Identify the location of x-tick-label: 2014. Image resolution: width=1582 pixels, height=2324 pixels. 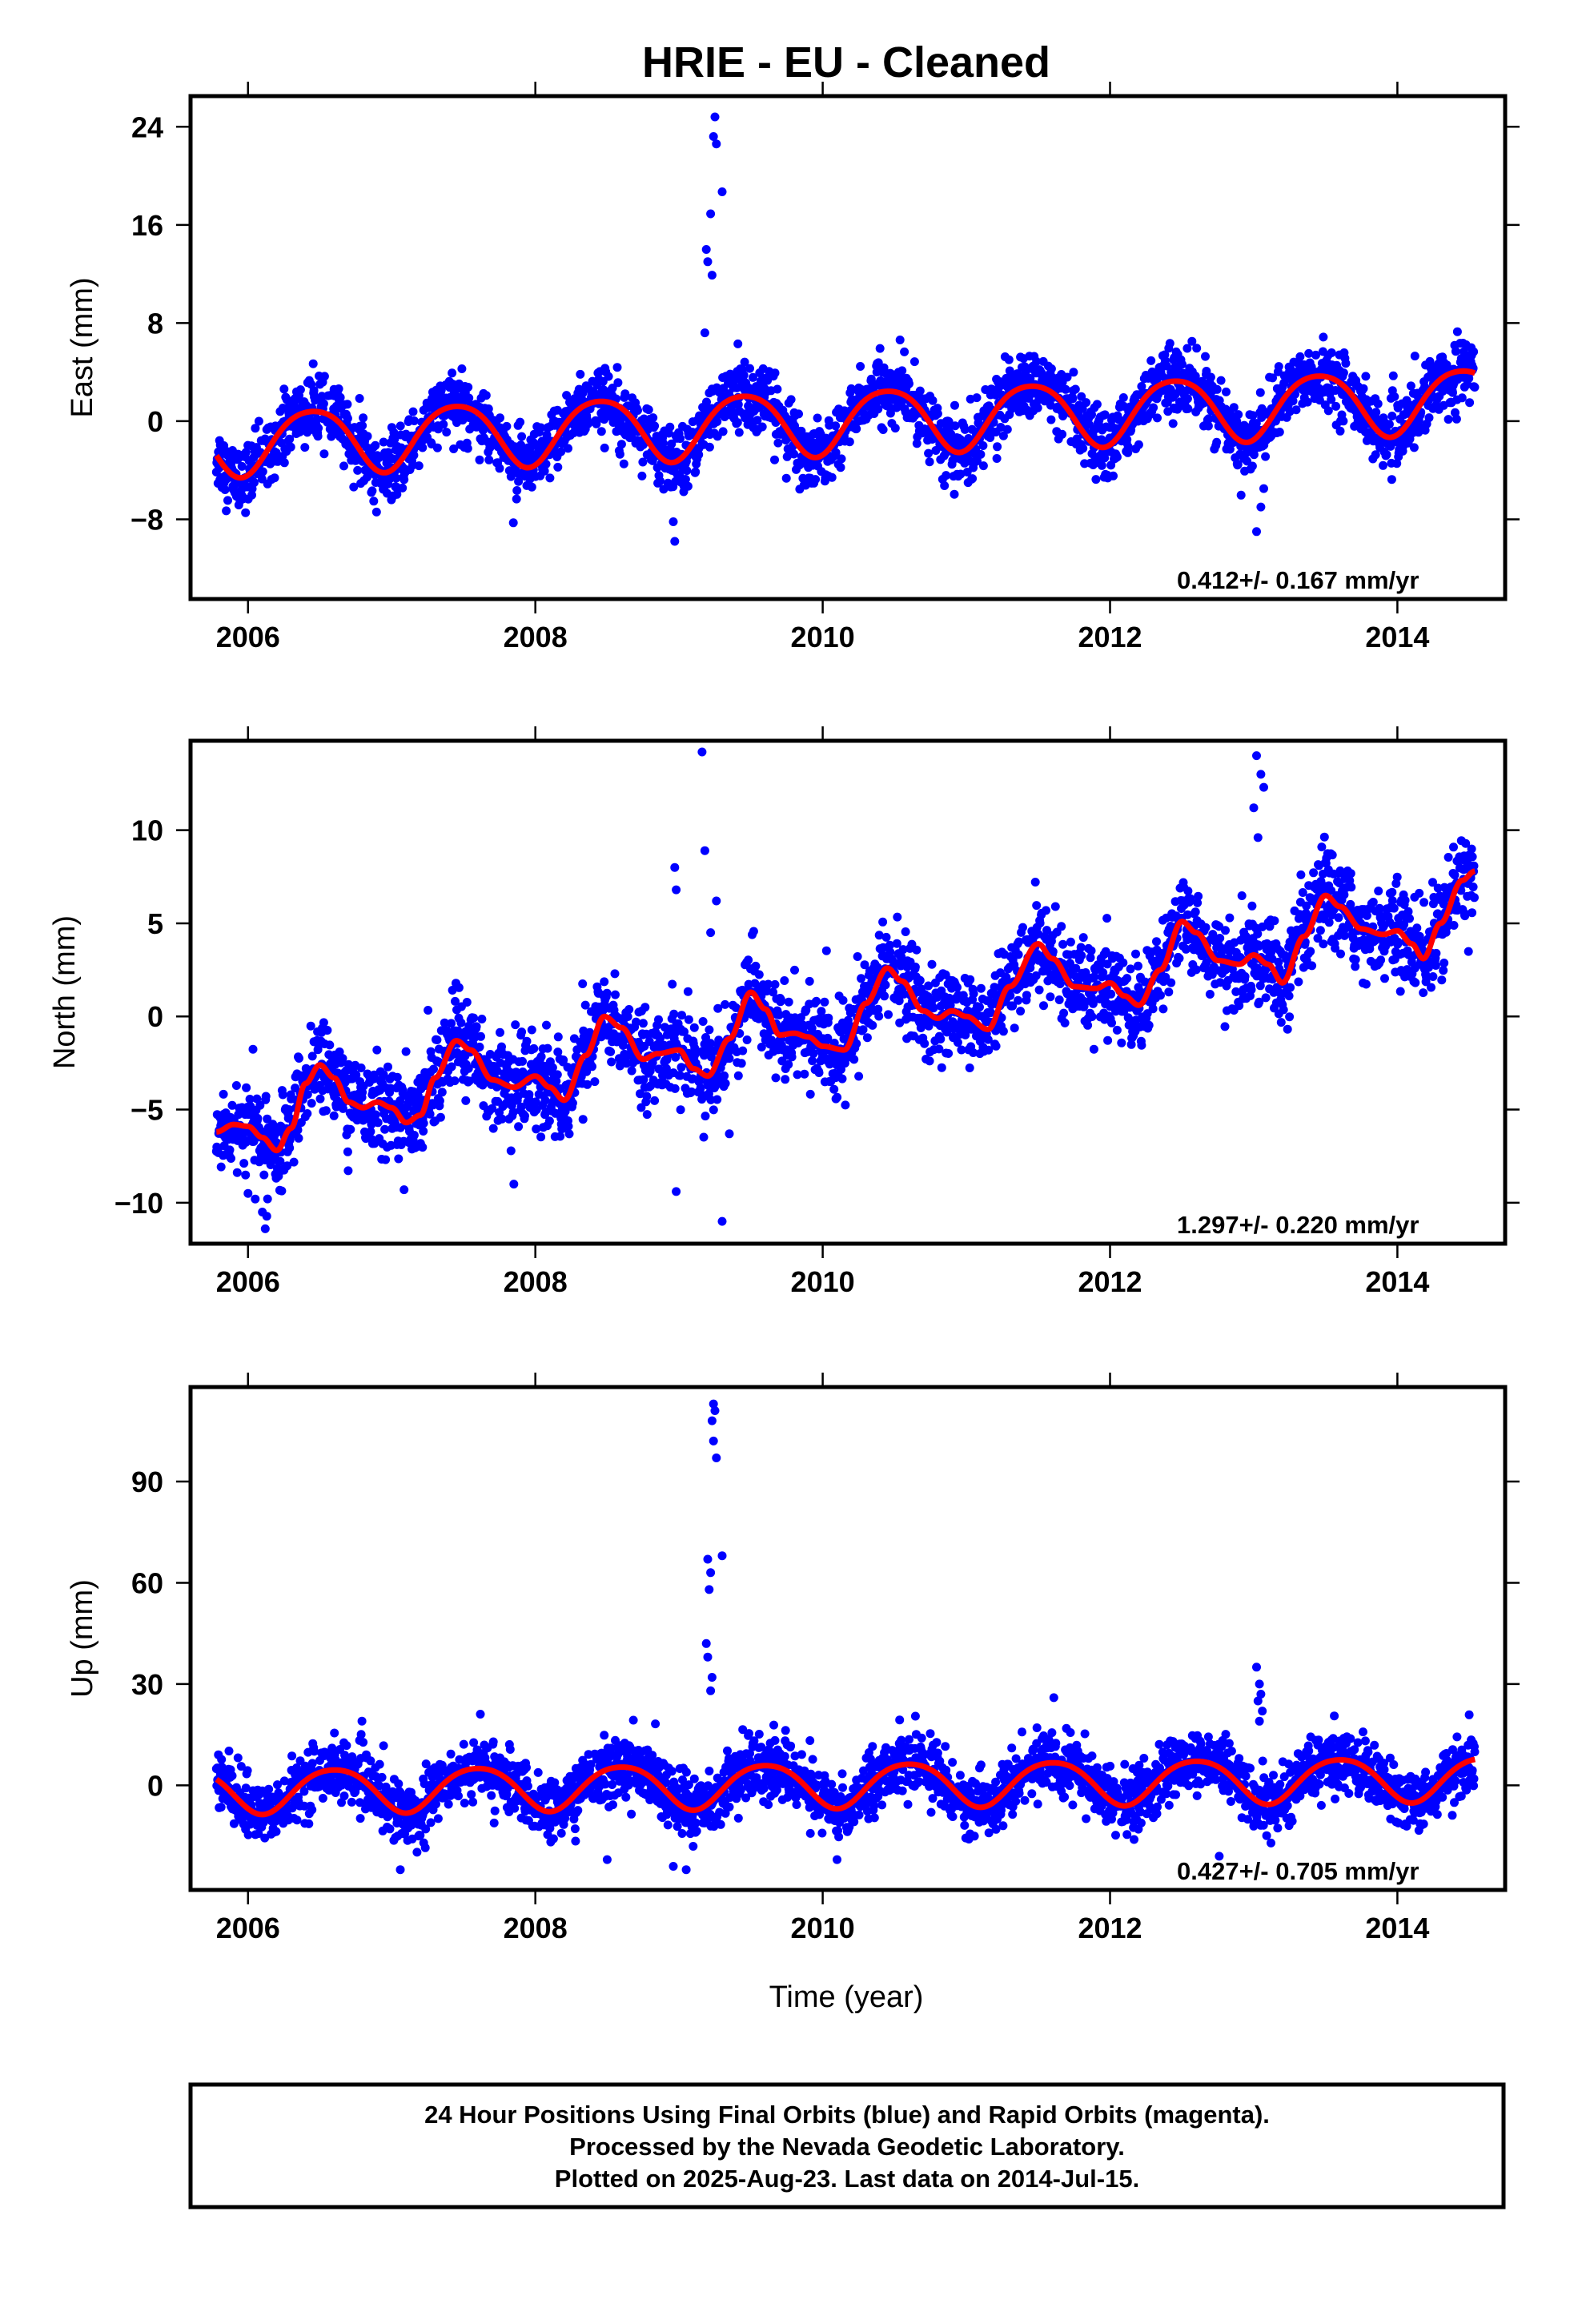
(1397, 637).